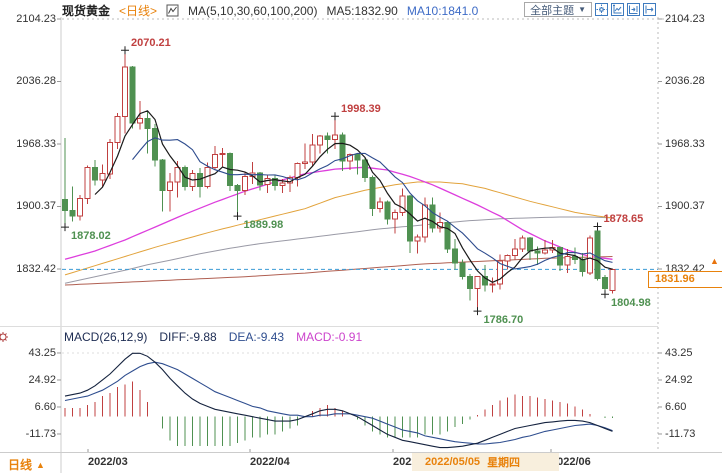 This screenshot has width=722, height=473. Describe the element at coordinates (339, 414) in the screenshot. I see `macd-layer` at that location.